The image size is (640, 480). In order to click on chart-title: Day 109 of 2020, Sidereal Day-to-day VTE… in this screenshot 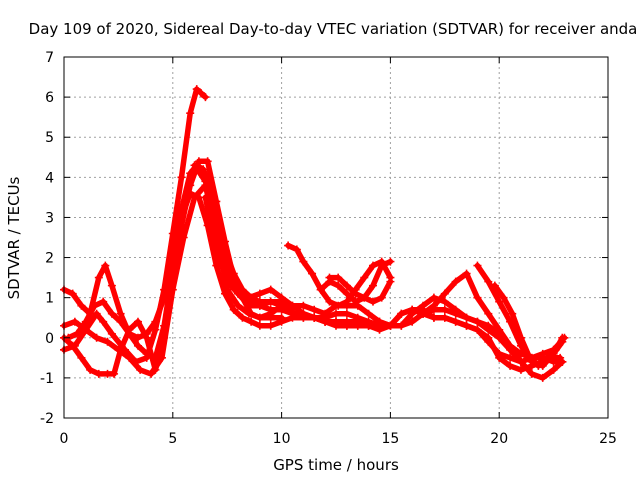, I will do `click(333, 29)`.